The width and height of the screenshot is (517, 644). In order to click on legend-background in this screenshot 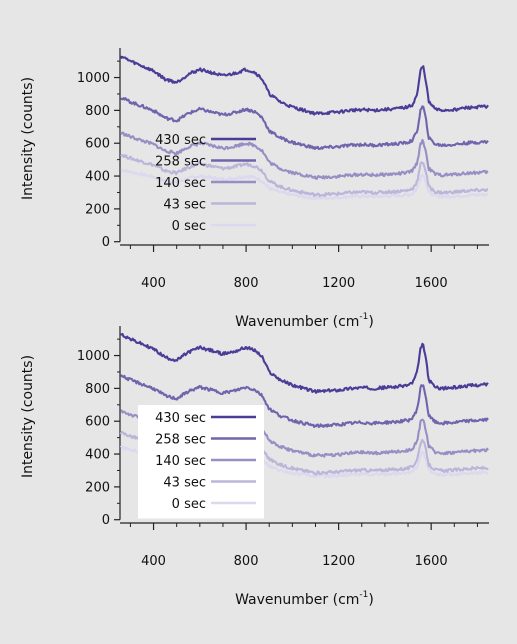, I will do `click(201, 462)`.